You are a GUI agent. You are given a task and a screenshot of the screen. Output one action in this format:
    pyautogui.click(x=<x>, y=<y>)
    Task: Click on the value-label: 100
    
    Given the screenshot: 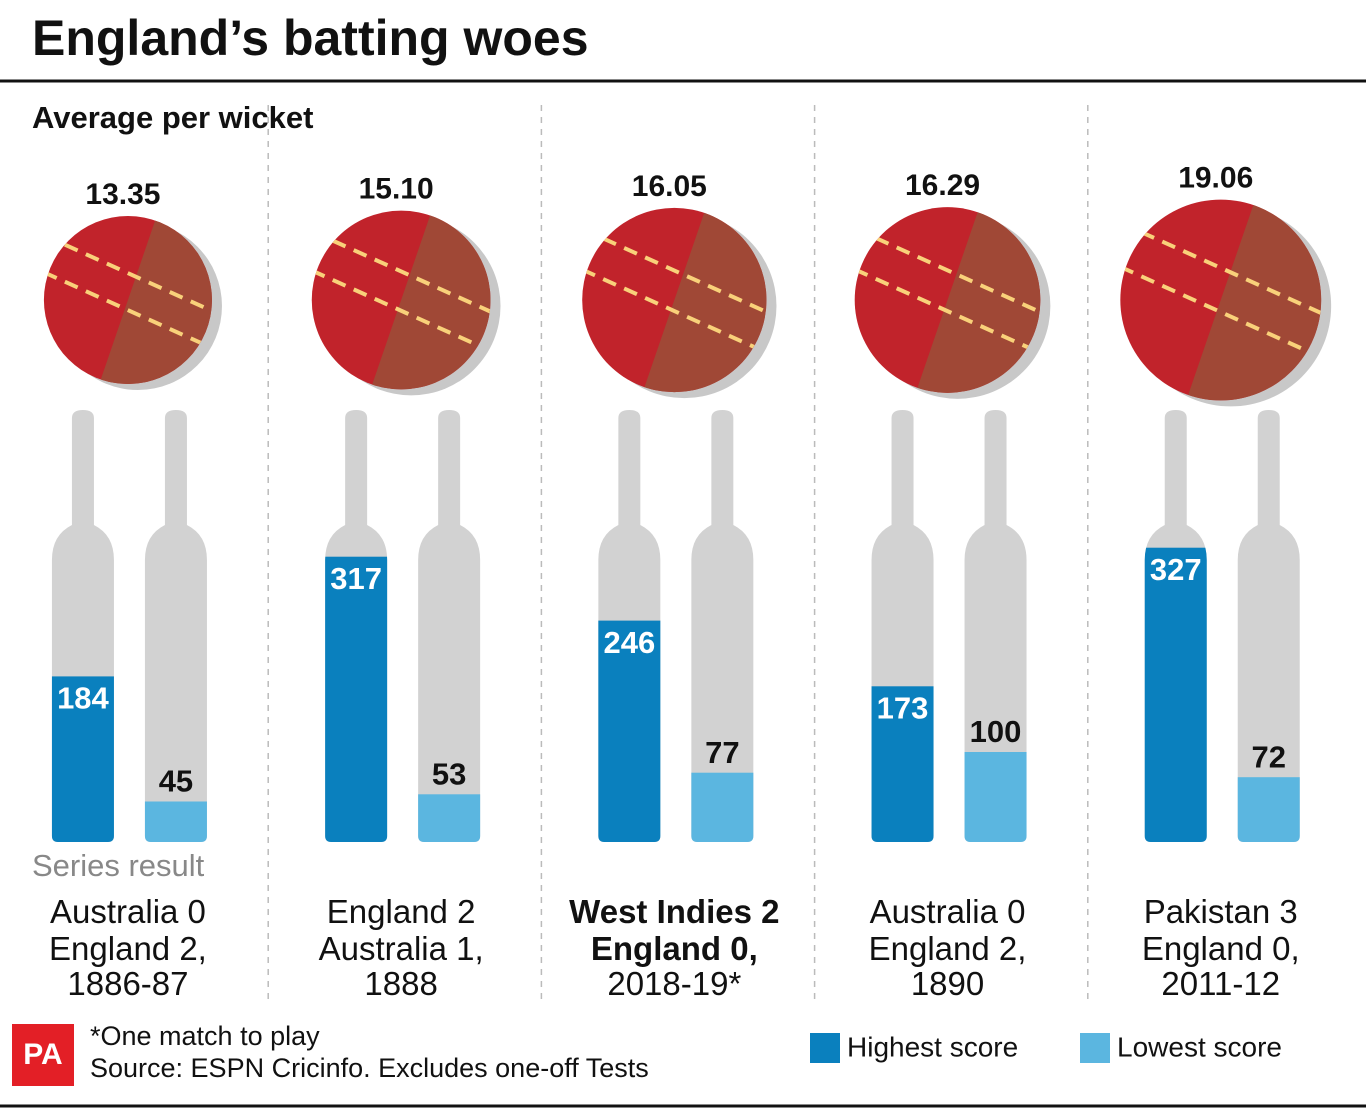 What is the action you would take?
    pyautogui.click(x=996, y=731)
    